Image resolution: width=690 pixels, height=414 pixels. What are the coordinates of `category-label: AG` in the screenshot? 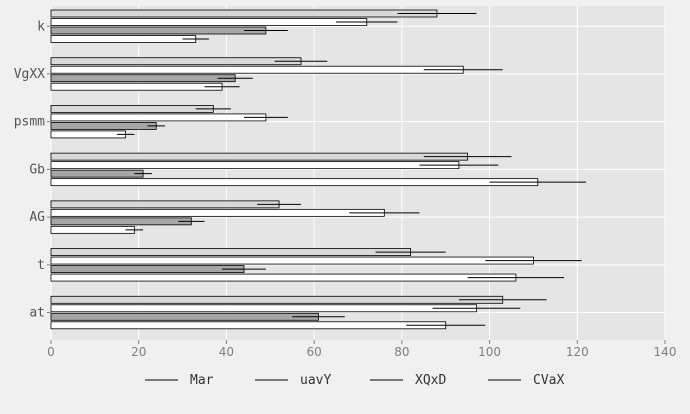 It's located at (37, 217).